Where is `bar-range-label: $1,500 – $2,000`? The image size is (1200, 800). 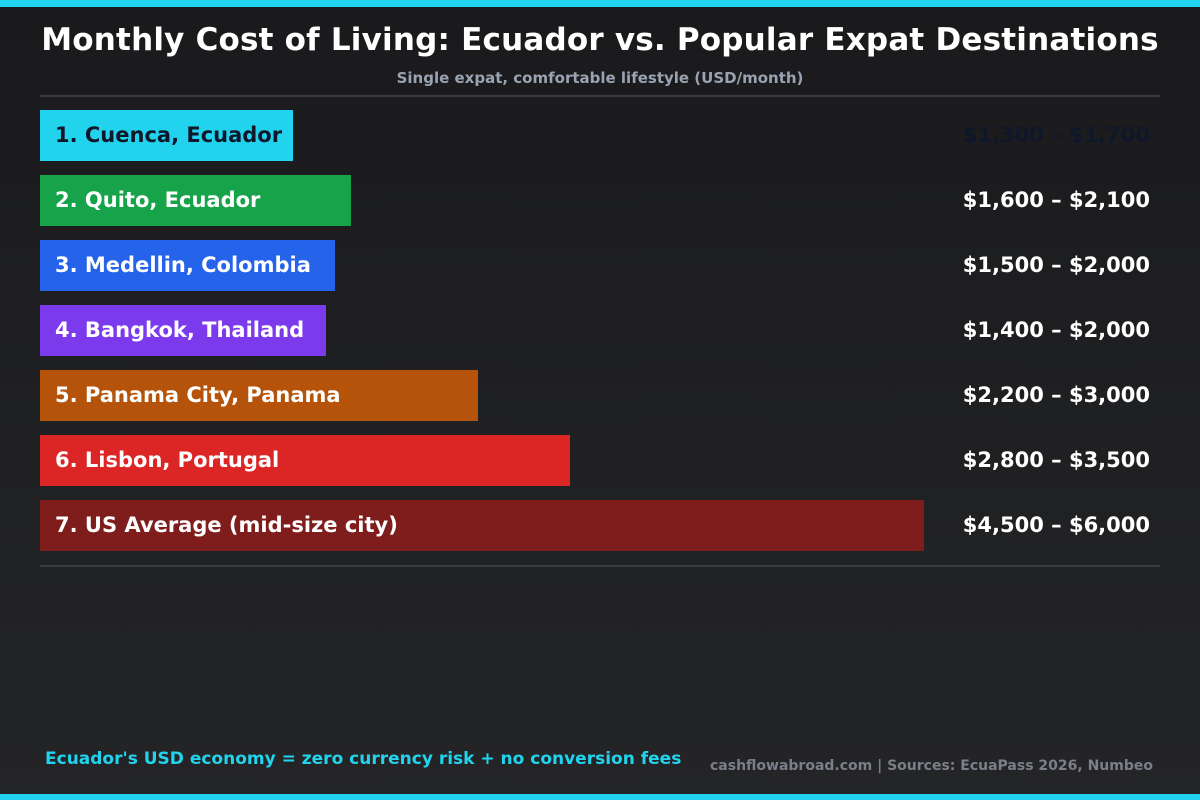
bar-range-label: $1,500 – $2,000 is located at coordinates (1056, 265).